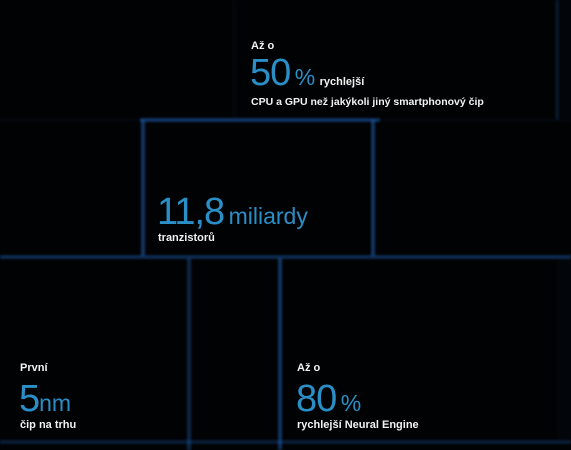 Image resolution: width=571 pixels, height=450 pixels. I want to click on stat-neural-desc: rychlejší Neural Engine, so click(358, 425).